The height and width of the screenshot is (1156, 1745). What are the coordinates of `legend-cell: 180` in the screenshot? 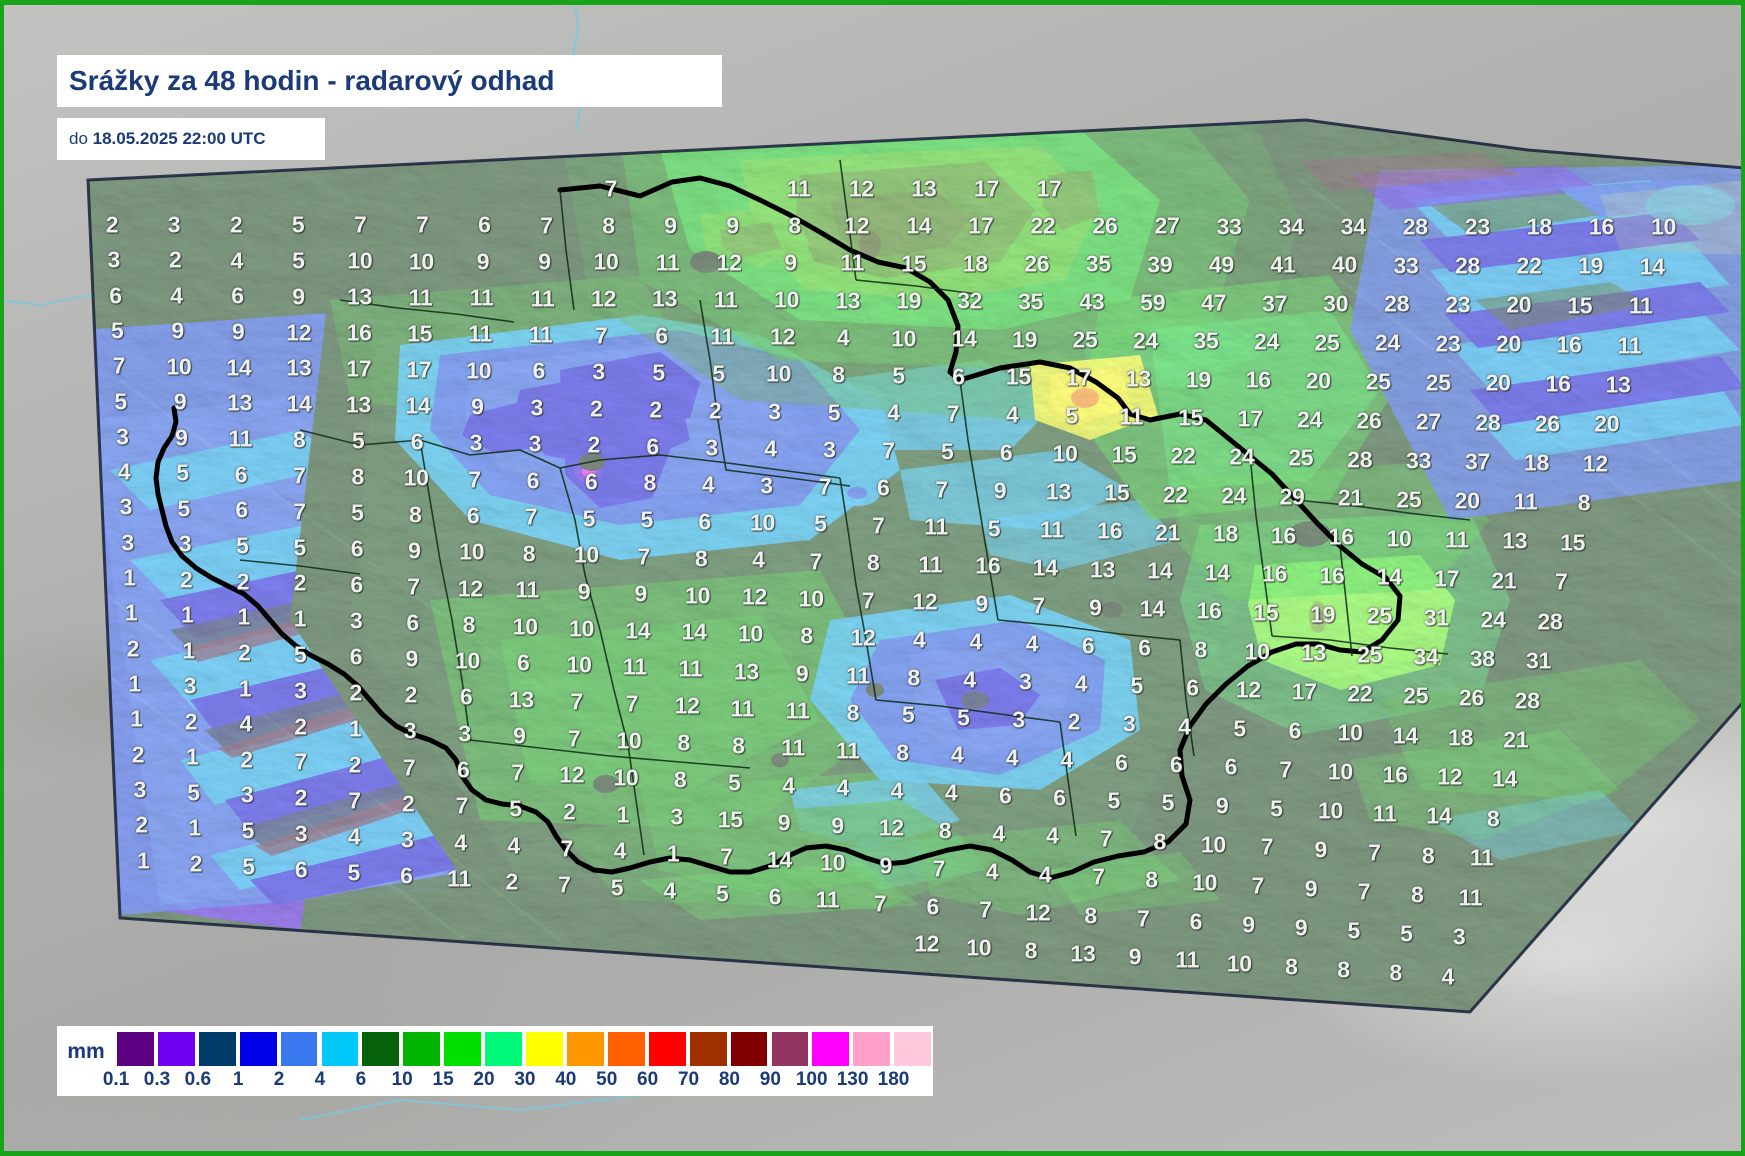 It's located at (905, 1062).